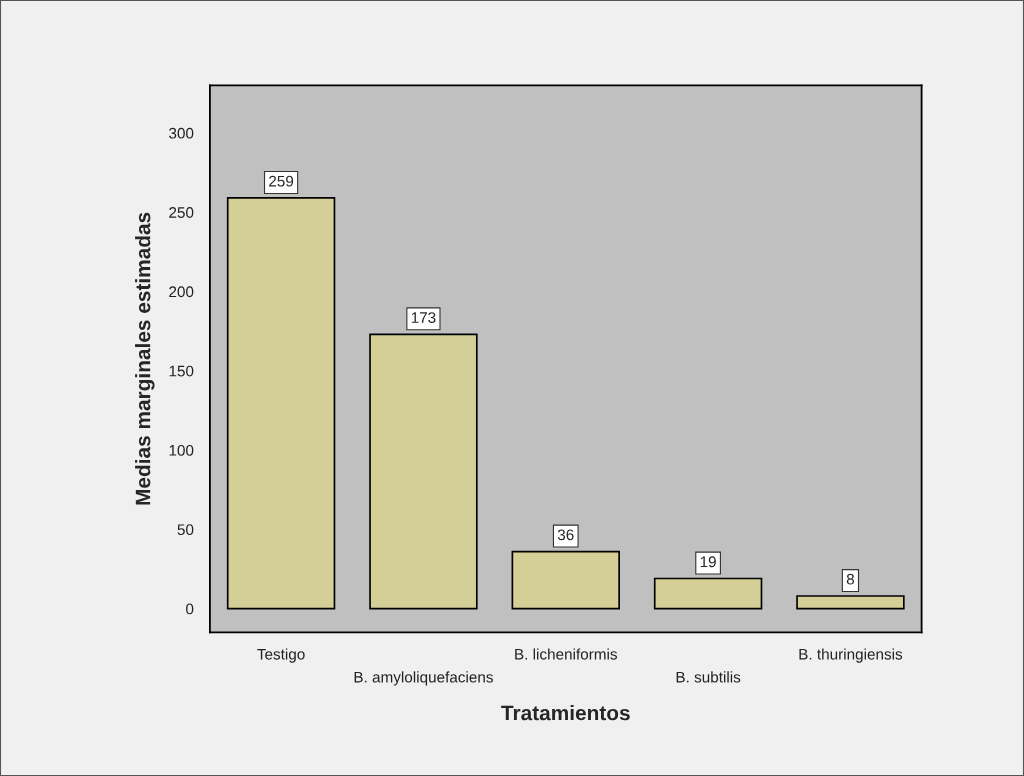 This screenshot has height=776, width=1024. I want to click on y-tick-label: 100, so click(181, 450).